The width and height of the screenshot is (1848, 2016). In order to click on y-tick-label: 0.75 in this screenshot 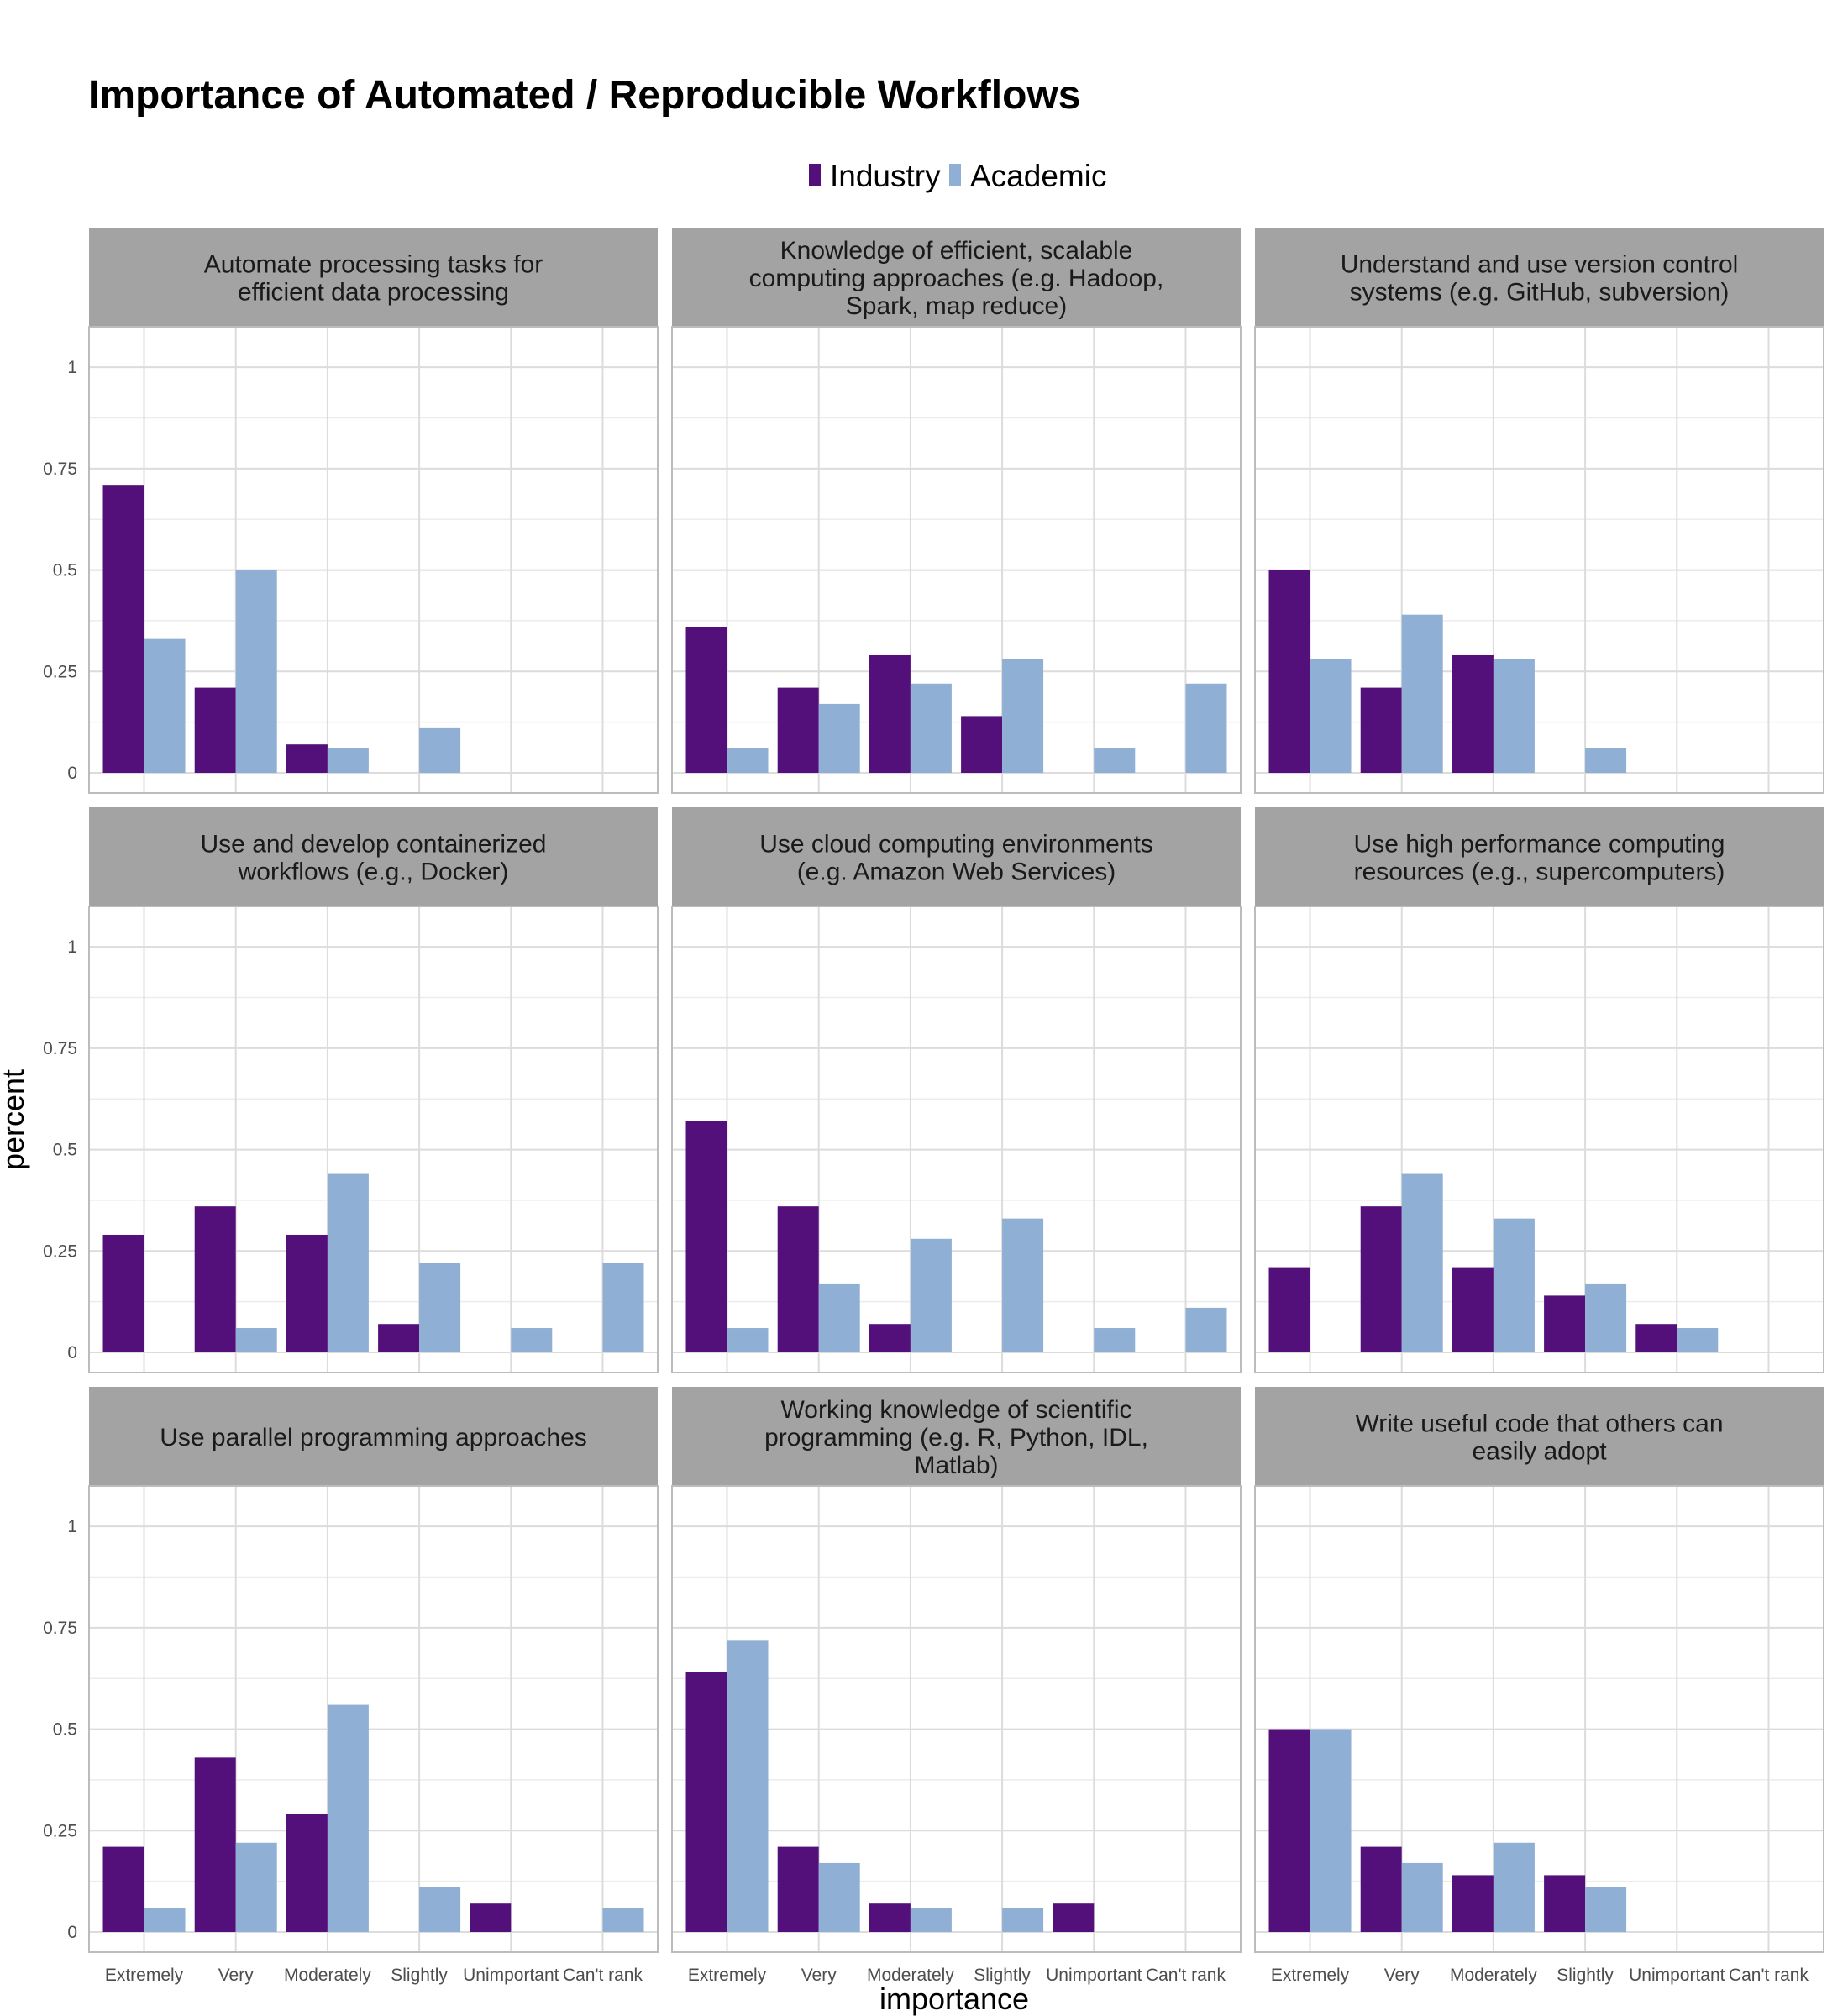, I will do `click(60, 1048)`.